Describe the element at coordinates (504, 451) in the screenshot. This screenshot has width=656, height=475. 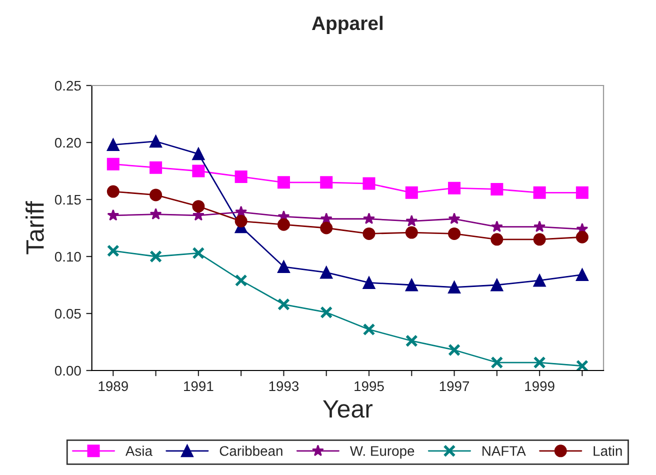
I see `legend-label: NAFTA` at that location.